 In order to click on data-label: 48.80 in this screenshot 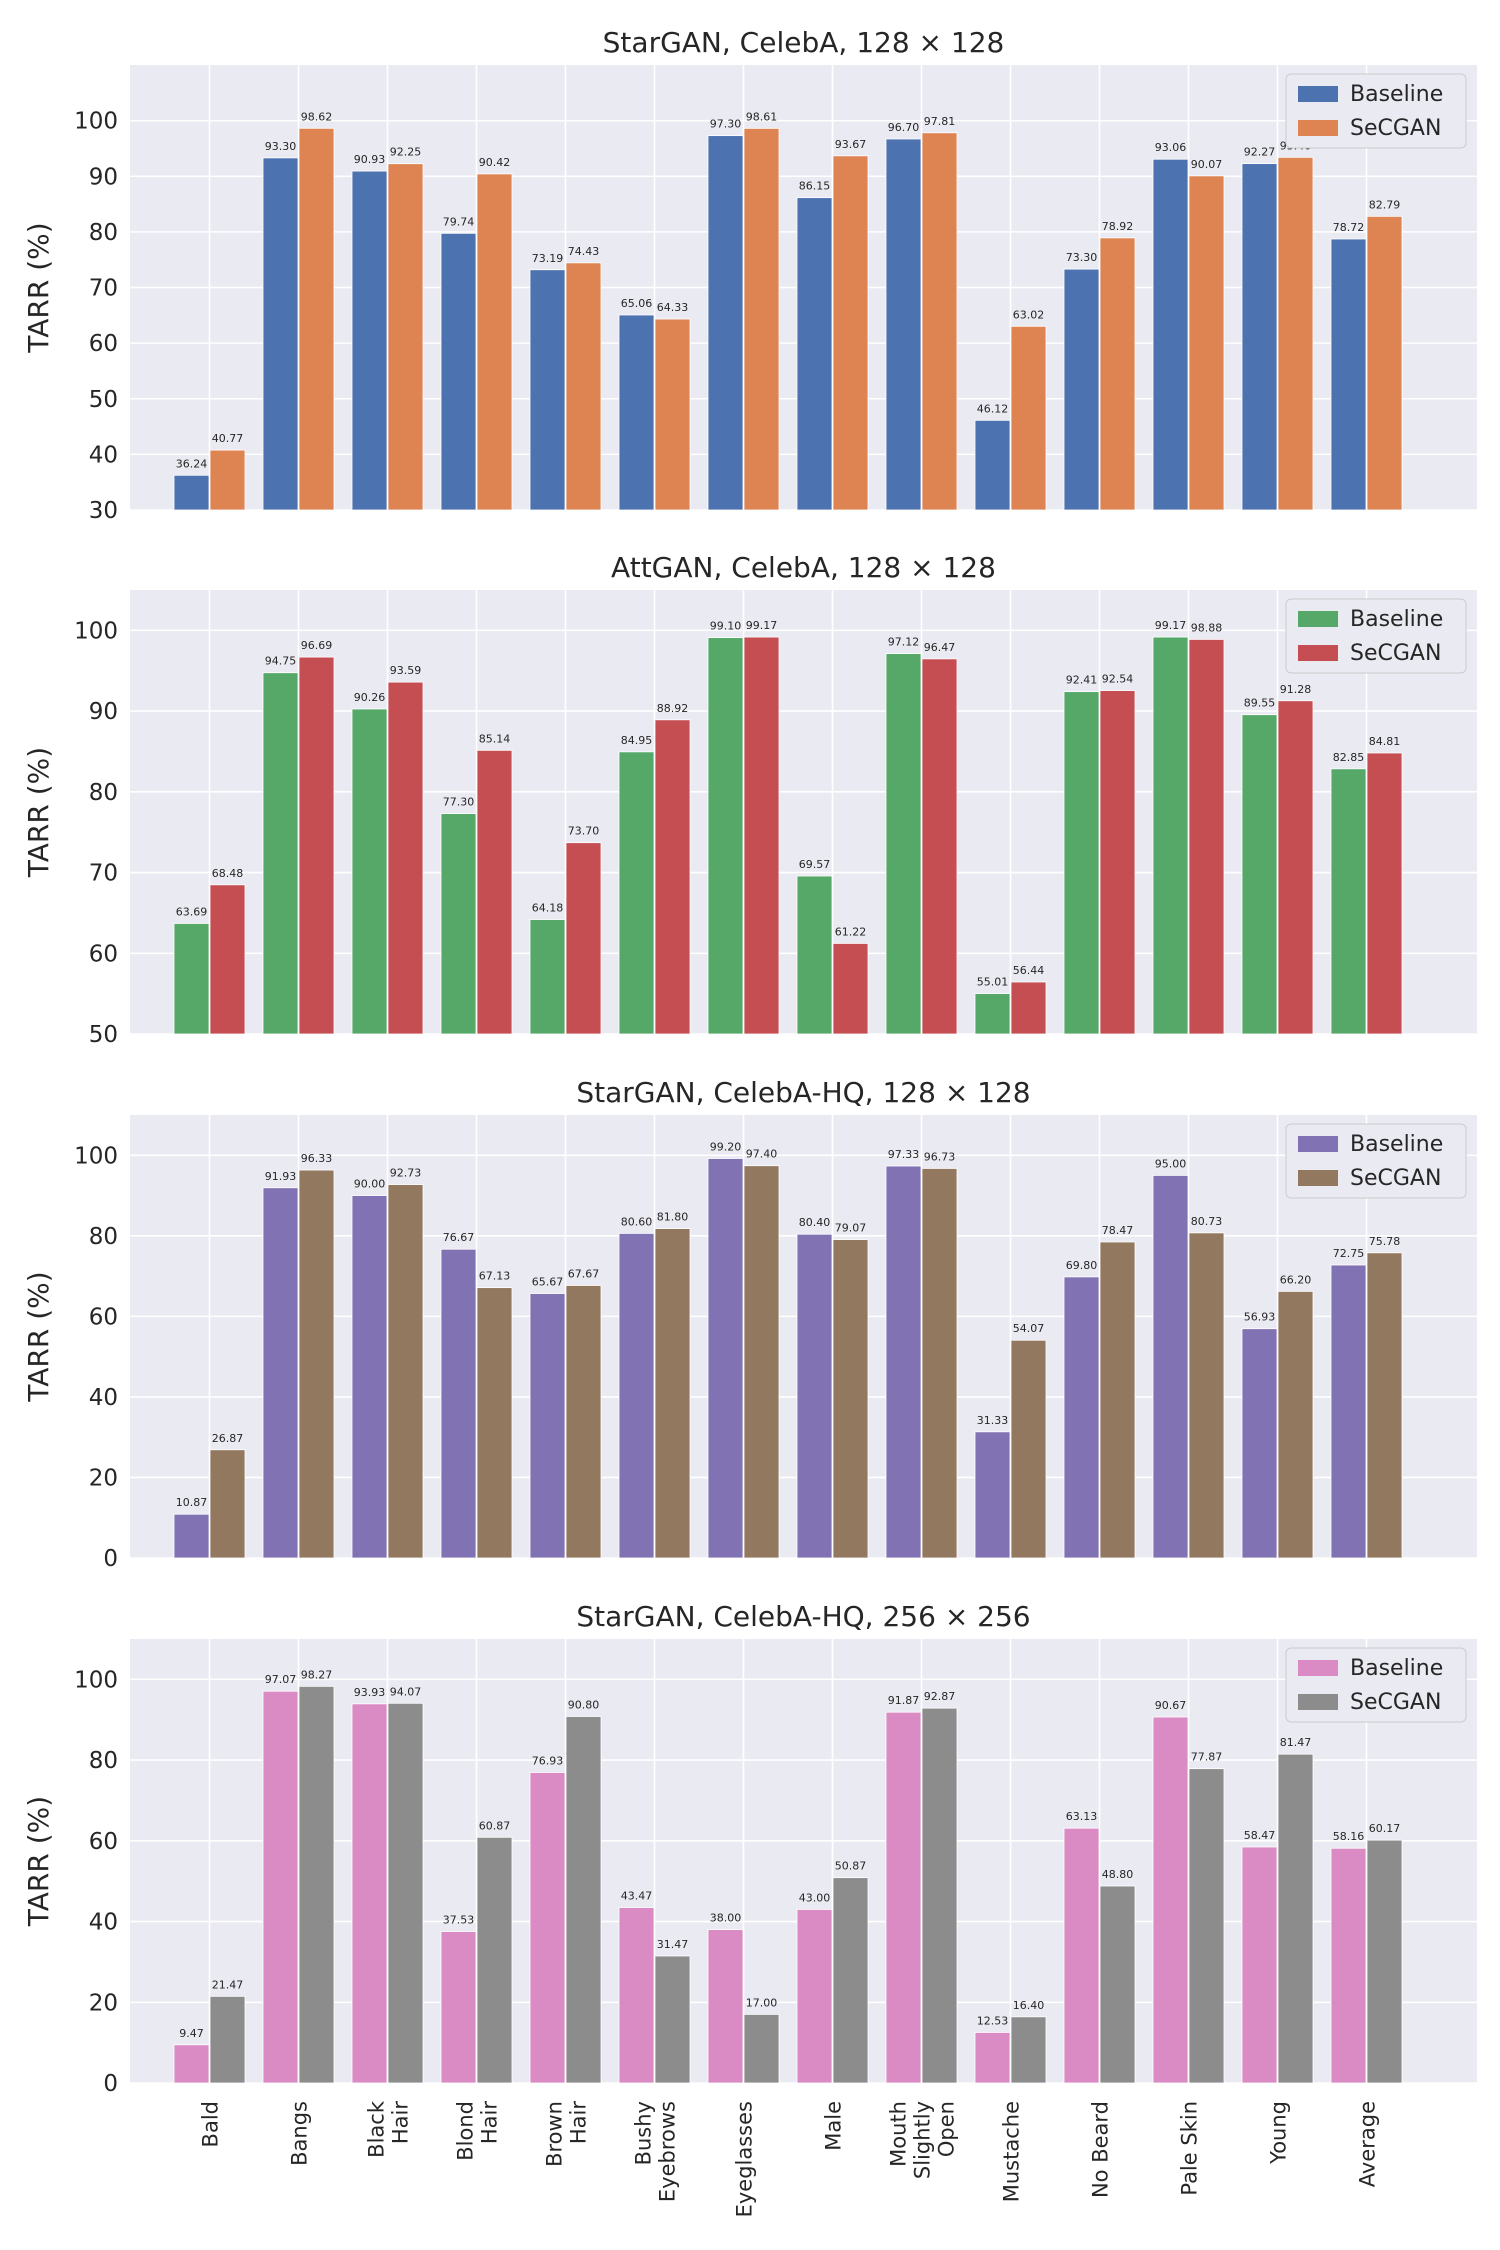, I will do `click(1118, 1874)`.